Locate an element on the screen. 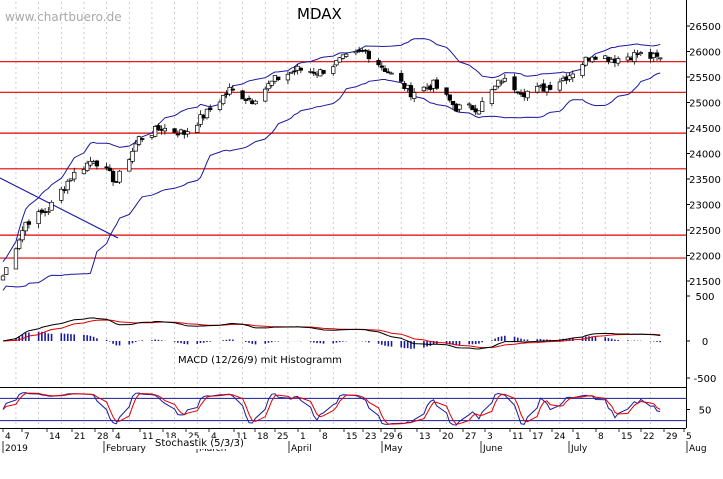 The image size is (723, 479). stochastic-d-line is located at coordinates (331, 408).